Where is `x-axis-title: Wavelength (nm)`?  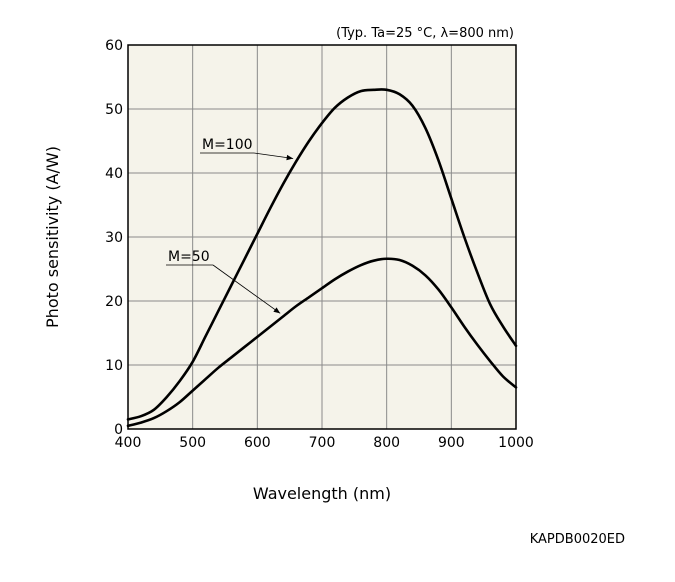 x-axis-title: Wavelength (nm) is located at coordinates (322, 493).